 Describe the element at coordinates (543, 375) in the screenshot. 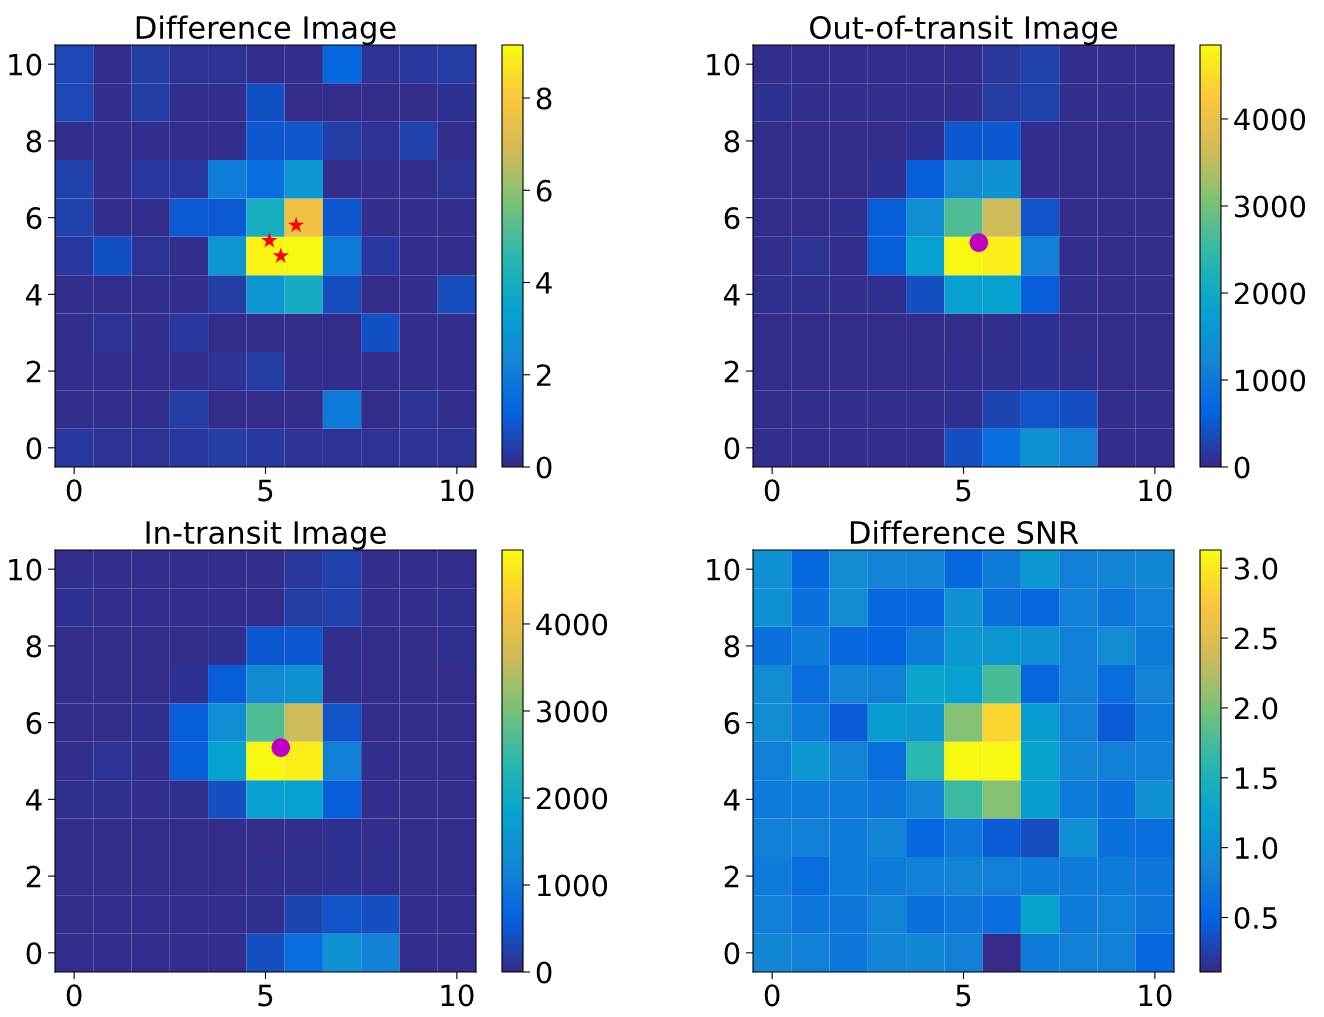

I see `color-bar-label: 2` at that location.